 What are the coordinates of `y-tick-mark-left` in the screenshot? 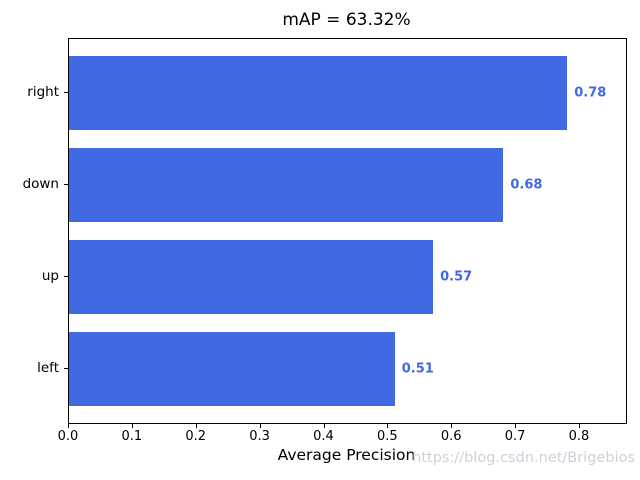 It's located at (66, 368).